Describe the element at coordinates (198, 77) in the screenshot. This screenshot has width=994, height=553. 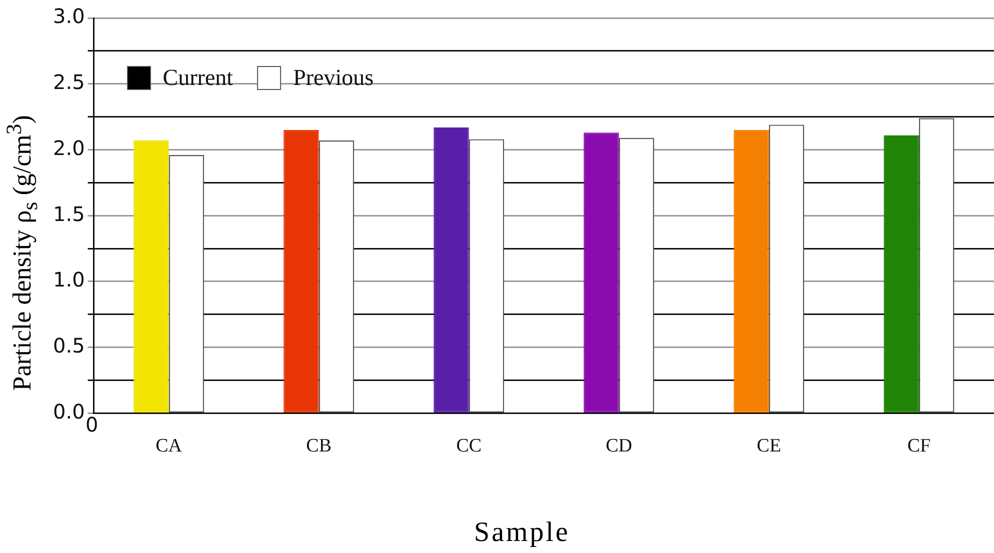
I see `text: Current` at that location.